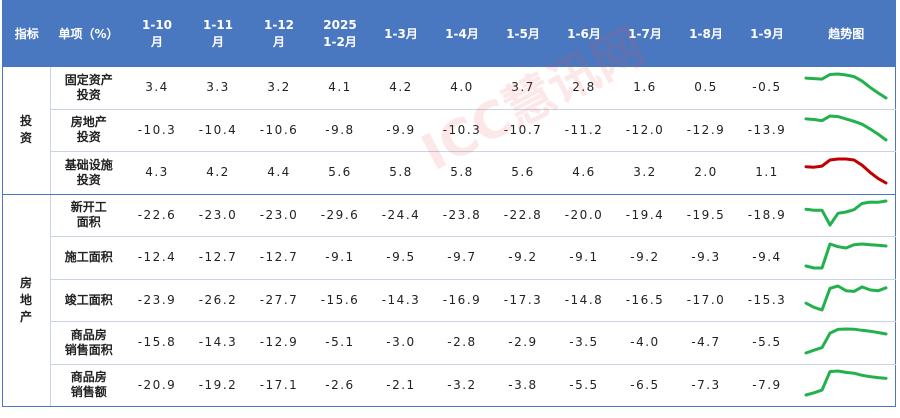  Describe the element at coordinates (706, 173) in the screenshot. I see `value-cell: 2.0` at that location.